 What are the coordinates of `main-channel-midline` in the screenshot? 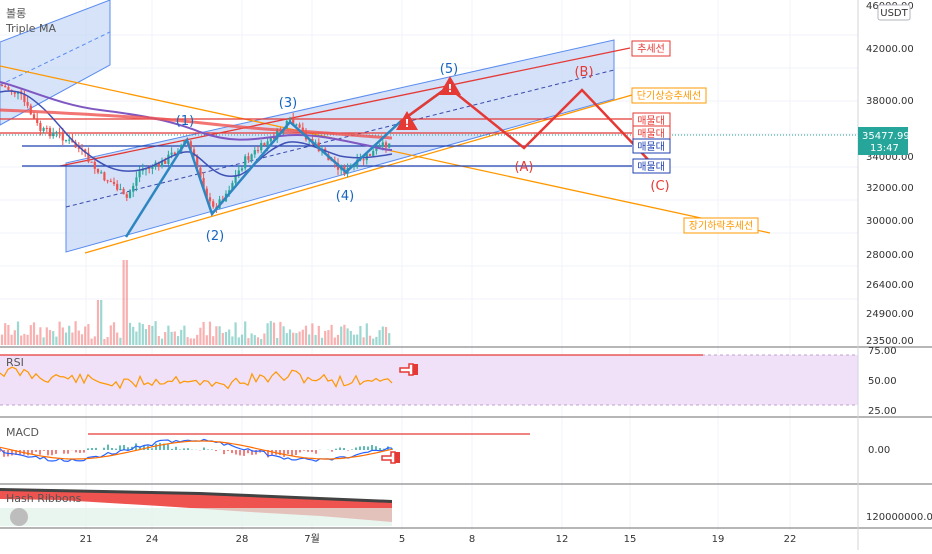 It's located at (340, 138).